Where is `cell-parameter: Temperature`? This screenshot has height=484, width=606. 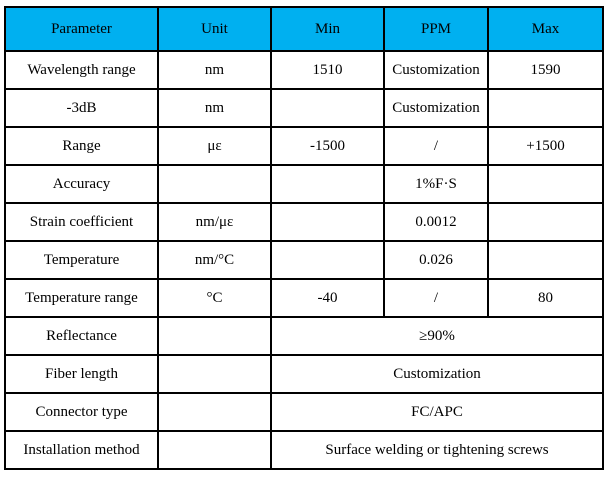
cell-parameter: Temperature is located at coordinates (81, 260).